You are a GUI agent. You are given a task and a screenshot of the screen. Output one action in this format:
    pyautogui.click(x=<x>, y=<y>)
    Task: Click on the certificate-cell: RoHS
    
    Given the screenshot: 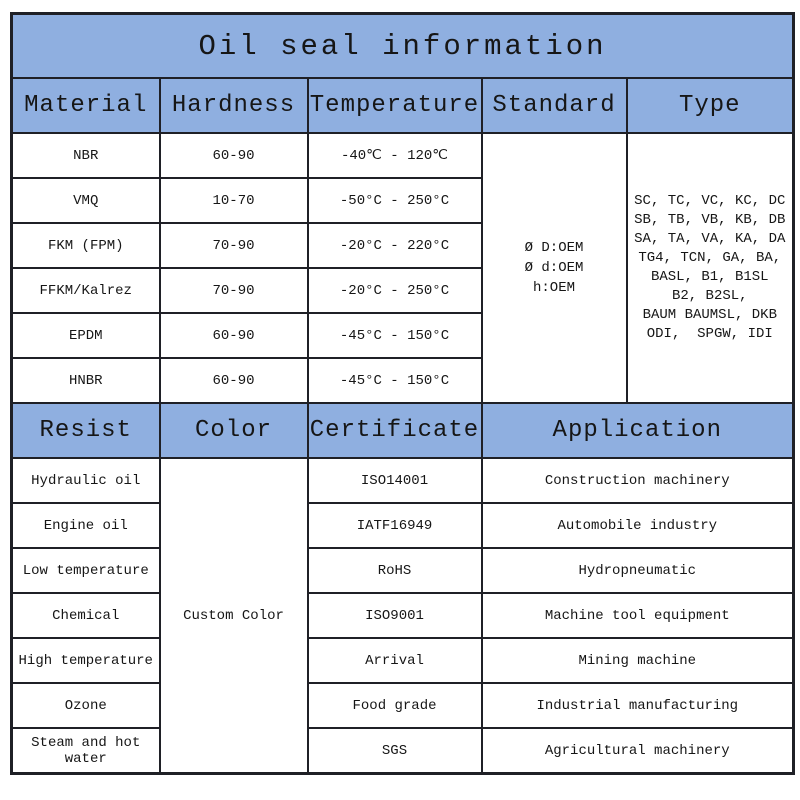 What is the action you would take?
    pyautogui.click(x=394, y=570)
    